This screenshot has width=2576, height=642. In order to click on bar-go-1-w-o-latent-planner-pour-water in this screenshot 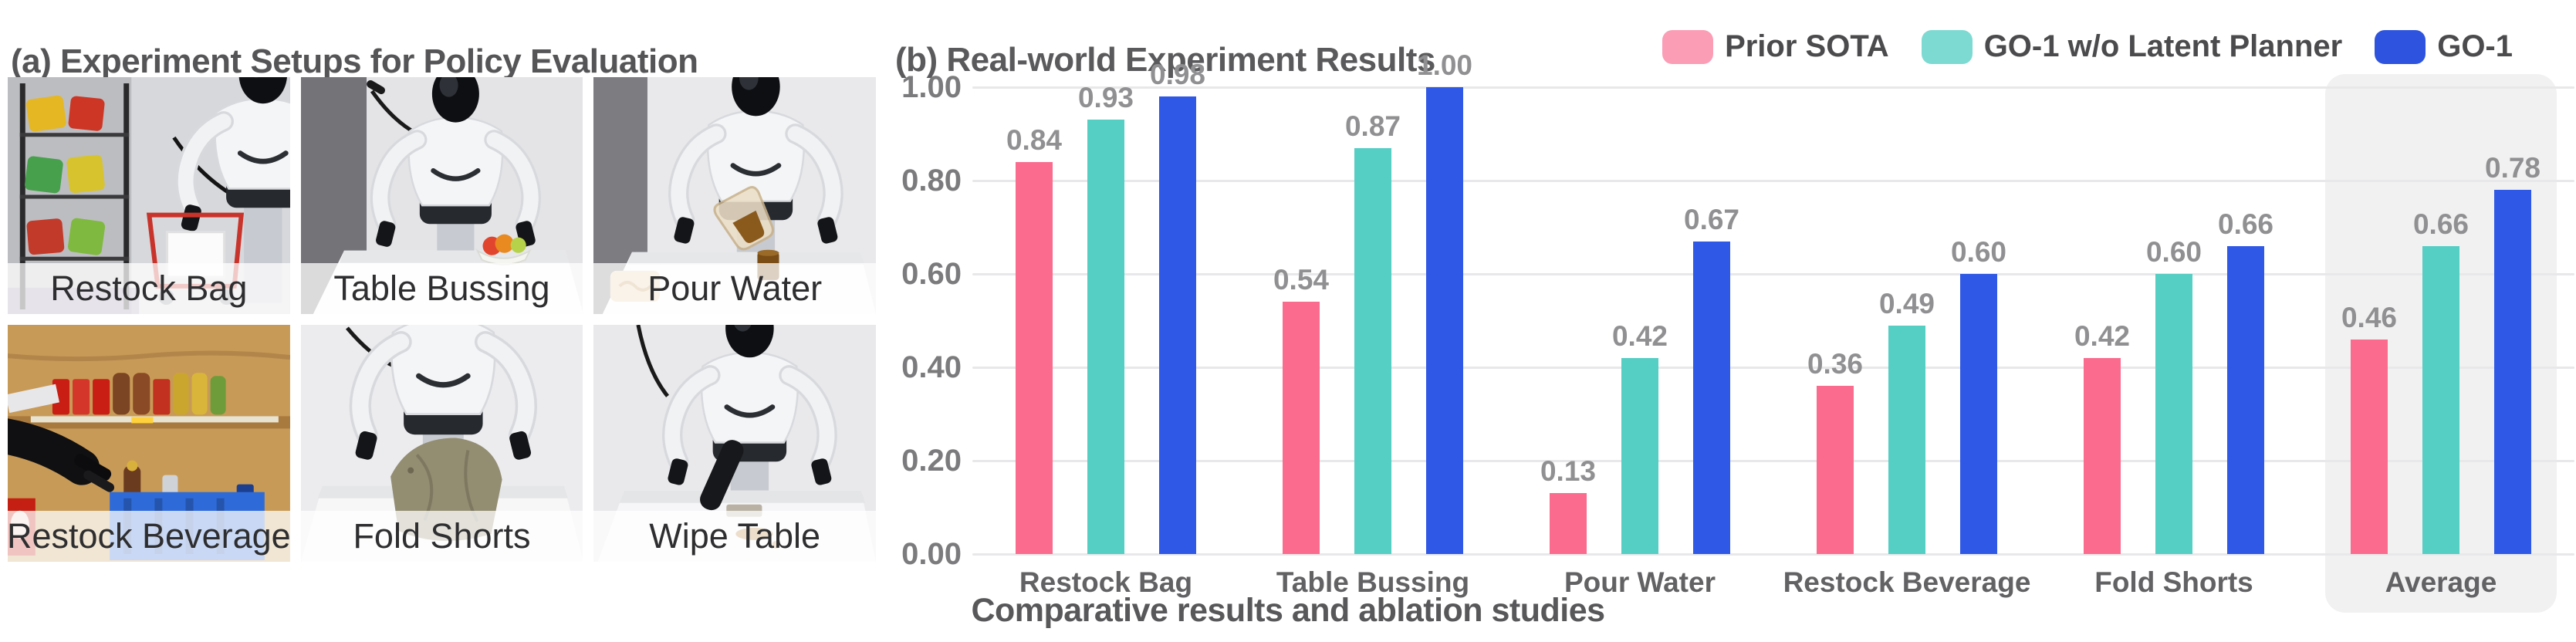, I will do `click(1639, 455)`.